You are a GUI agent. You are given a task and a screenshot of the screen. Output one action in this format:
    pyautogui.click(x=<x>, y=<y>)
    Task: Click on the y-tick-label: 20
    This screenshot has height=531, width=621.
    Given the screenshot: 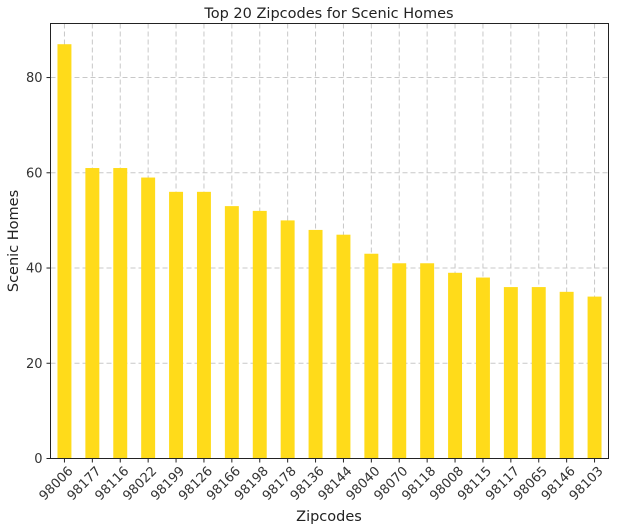 What is the action you would take?
    pyautogui.click(x=34, y=364)
    